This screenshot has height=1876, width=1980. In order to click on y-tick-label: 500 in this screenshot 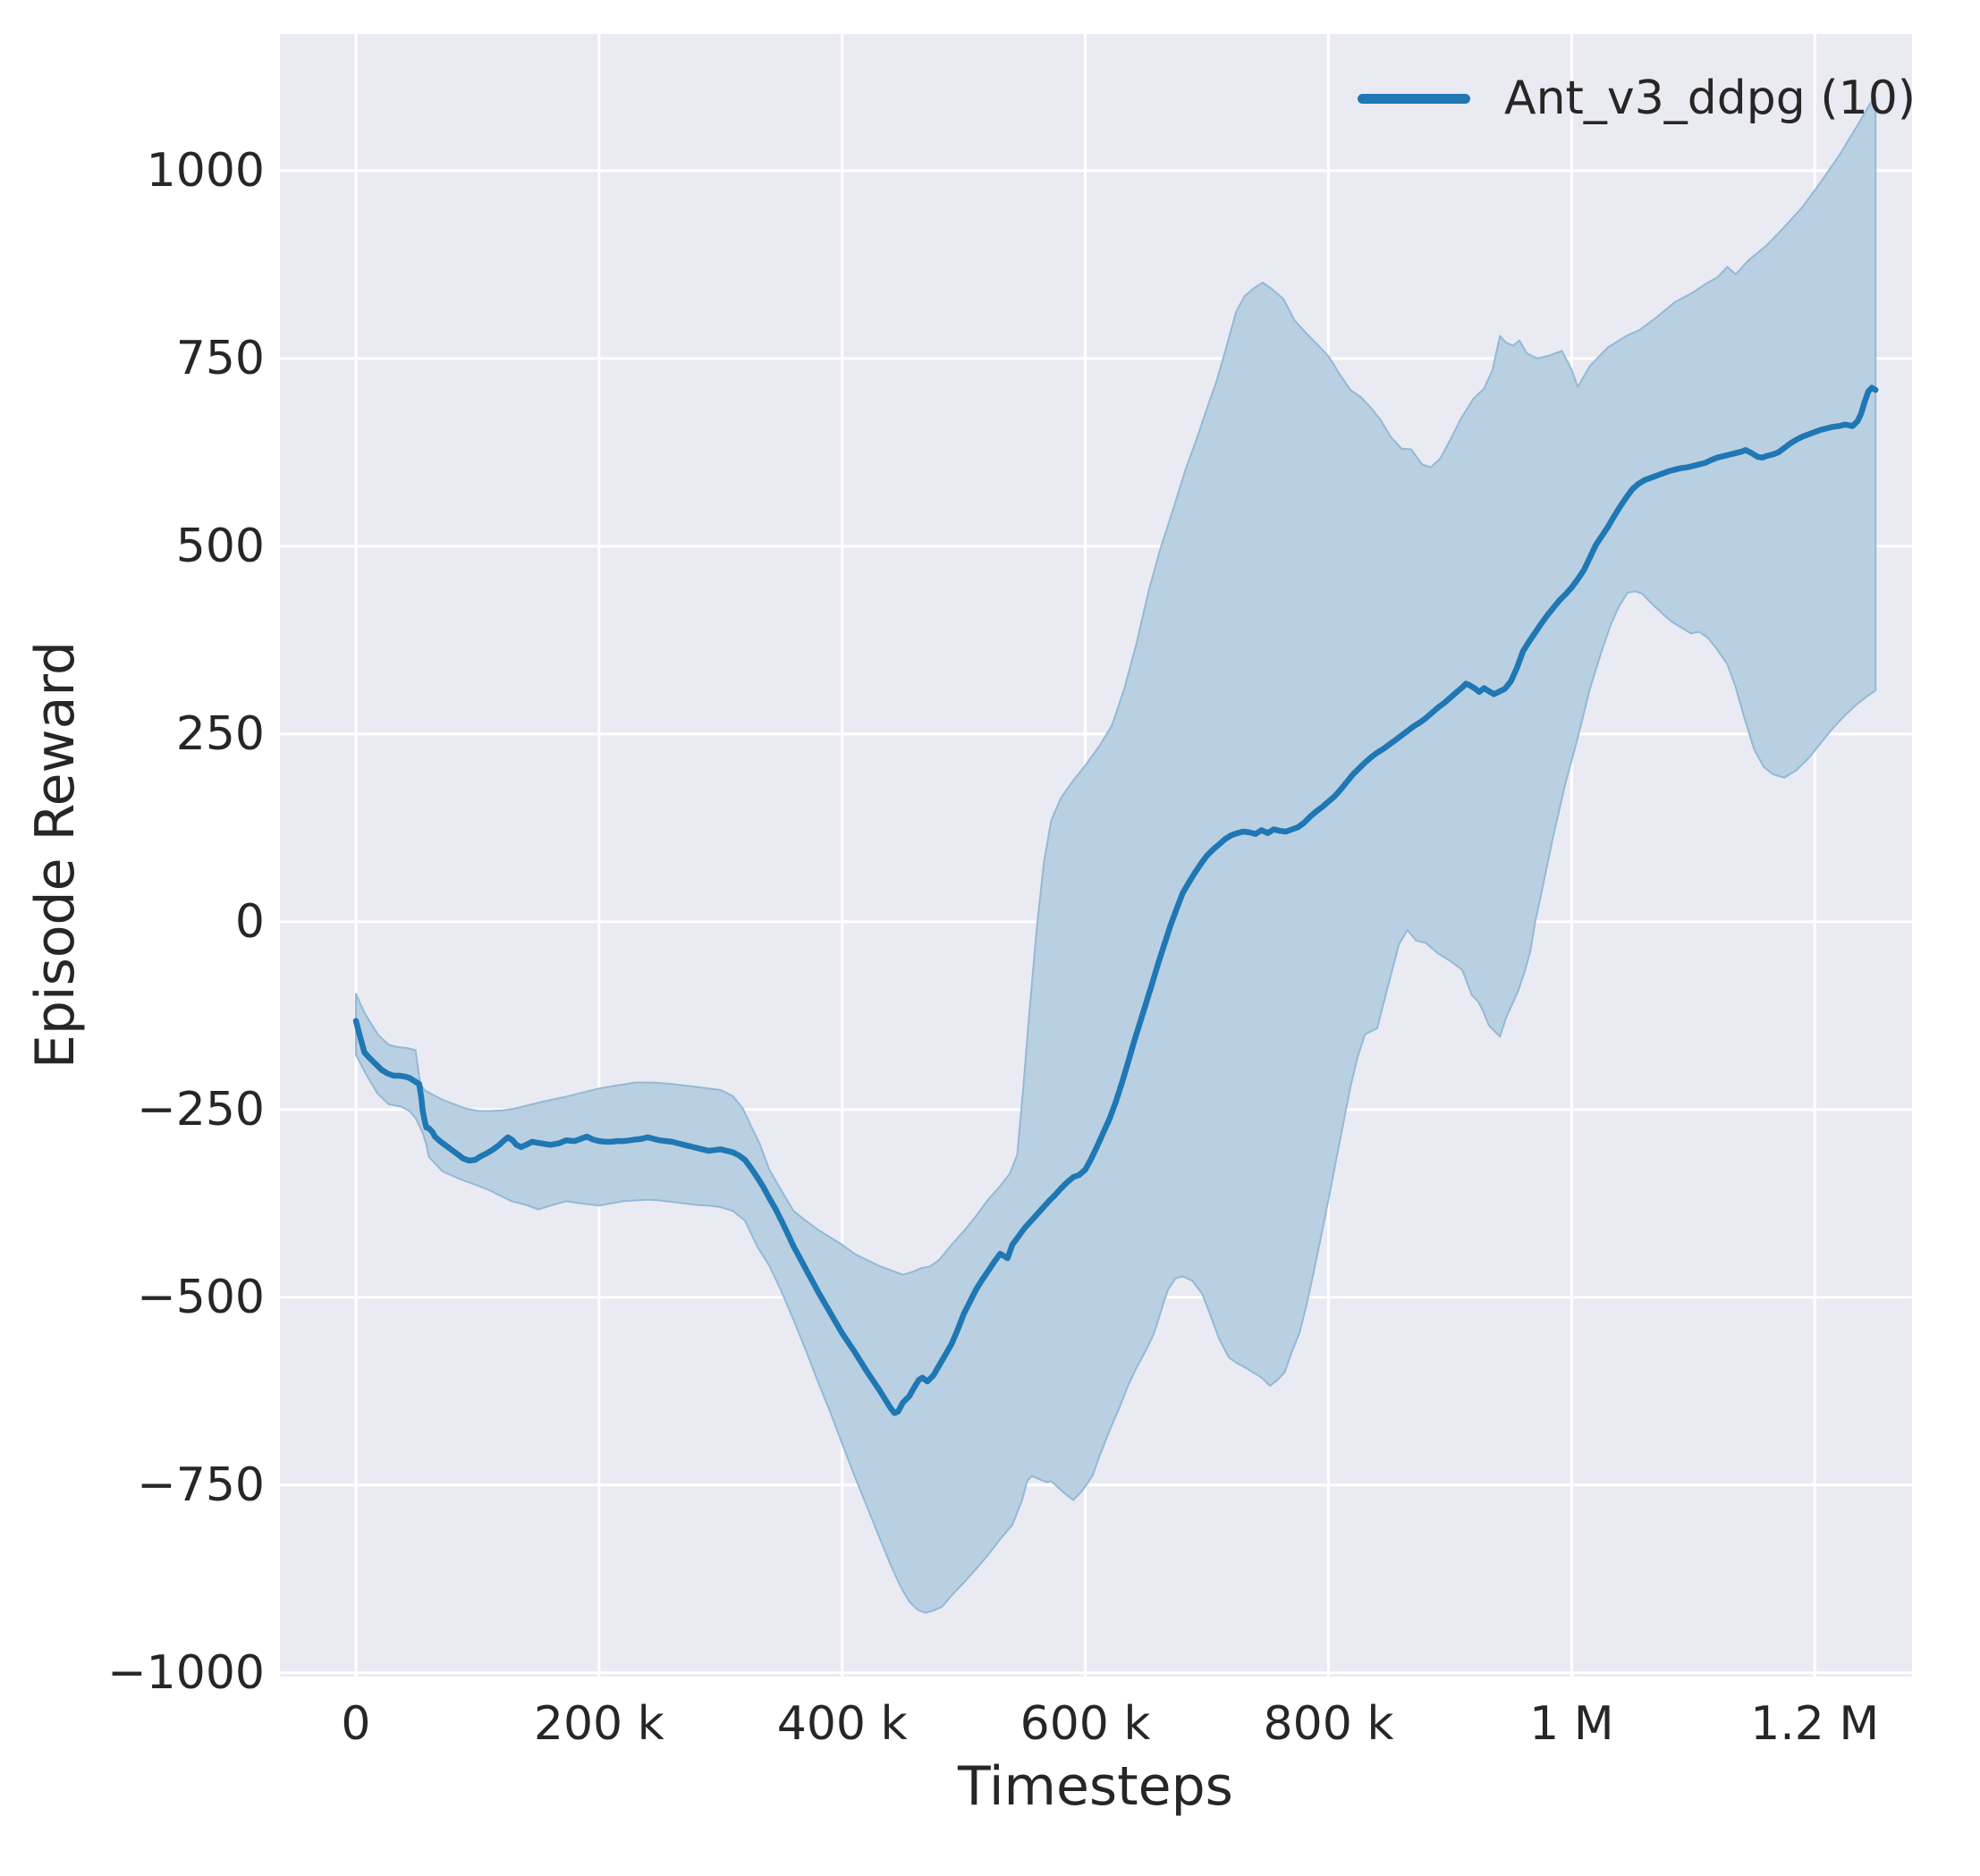, I will do `click(220, 546)`.